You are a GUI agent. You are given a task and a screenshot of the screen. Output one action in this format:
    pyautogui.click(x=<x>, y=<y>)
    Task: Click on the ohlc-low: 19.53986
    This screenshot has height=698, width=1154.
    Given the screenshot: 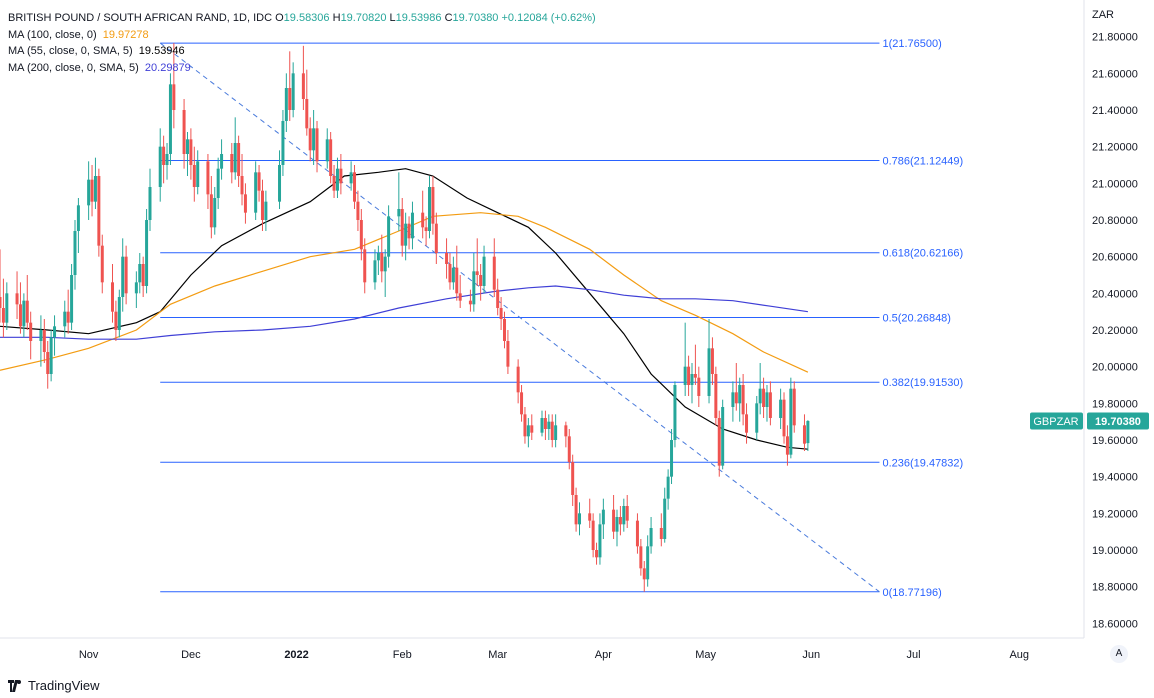 What is the action you would take?
    pyautogui.click(x=418, y=18)
    